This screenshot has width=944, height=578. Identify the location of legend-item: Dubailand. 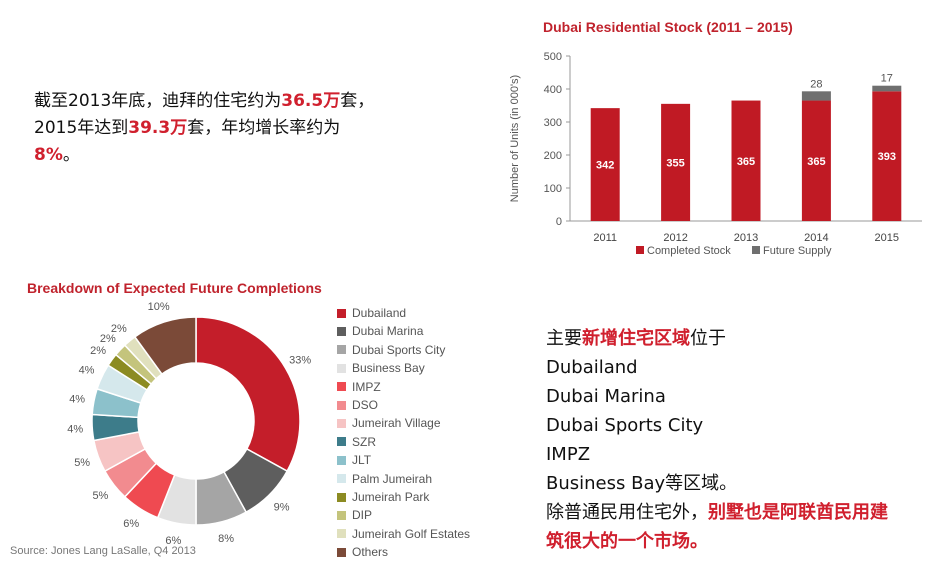
(403, 313).